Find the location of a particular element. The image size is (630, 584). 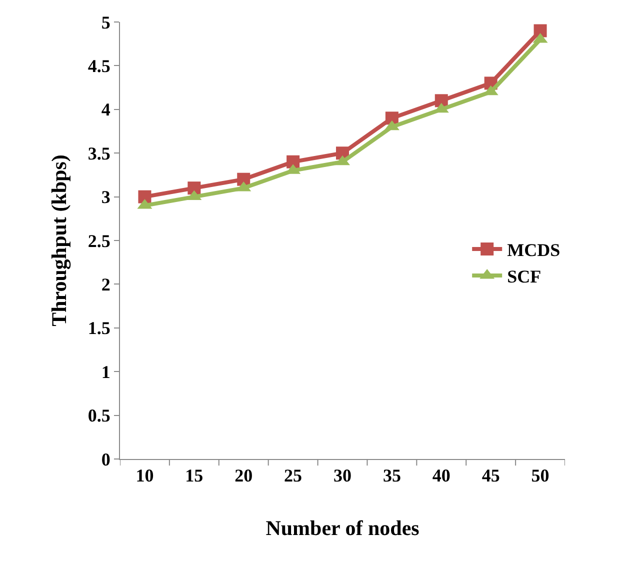

x-tick-label: 35 is located at coordinates (391, 476).